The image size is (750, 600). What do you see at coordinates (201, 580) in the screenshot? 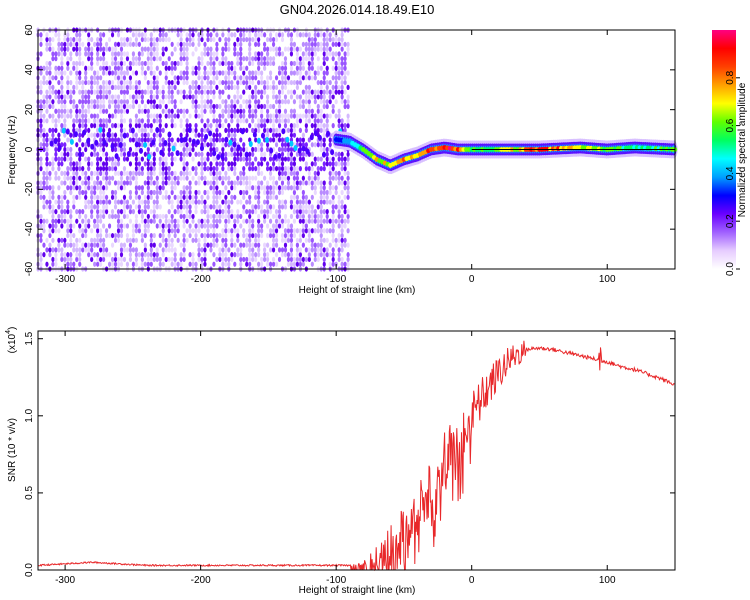
I see `x-tick-label: -200` at bounding box center [201, 580].